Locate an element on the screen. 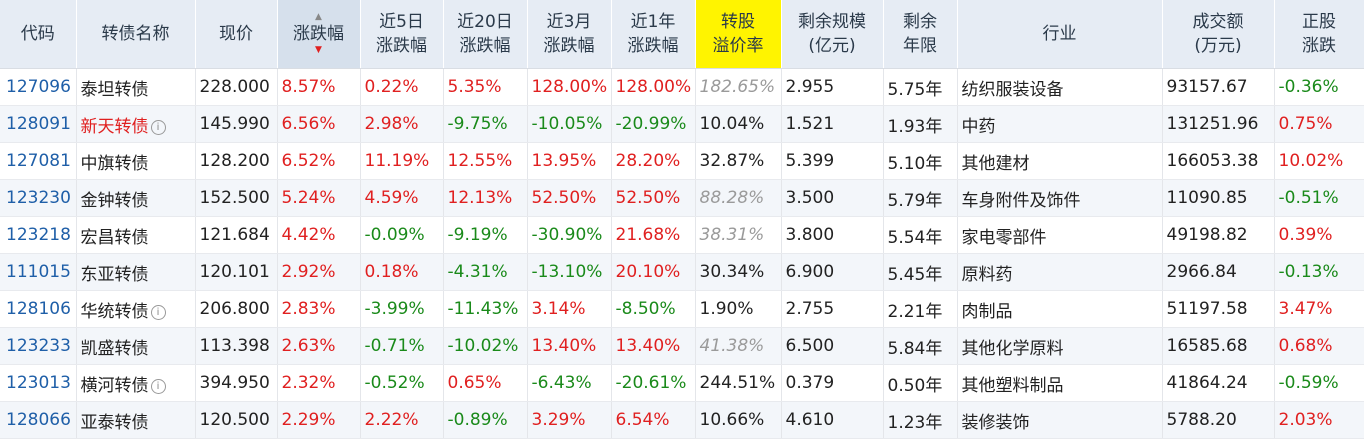 Image resolution: width=1364 pixels, height=439 pixels. header-col-years: 剩余 年限 is located at coordinates (920, 34).